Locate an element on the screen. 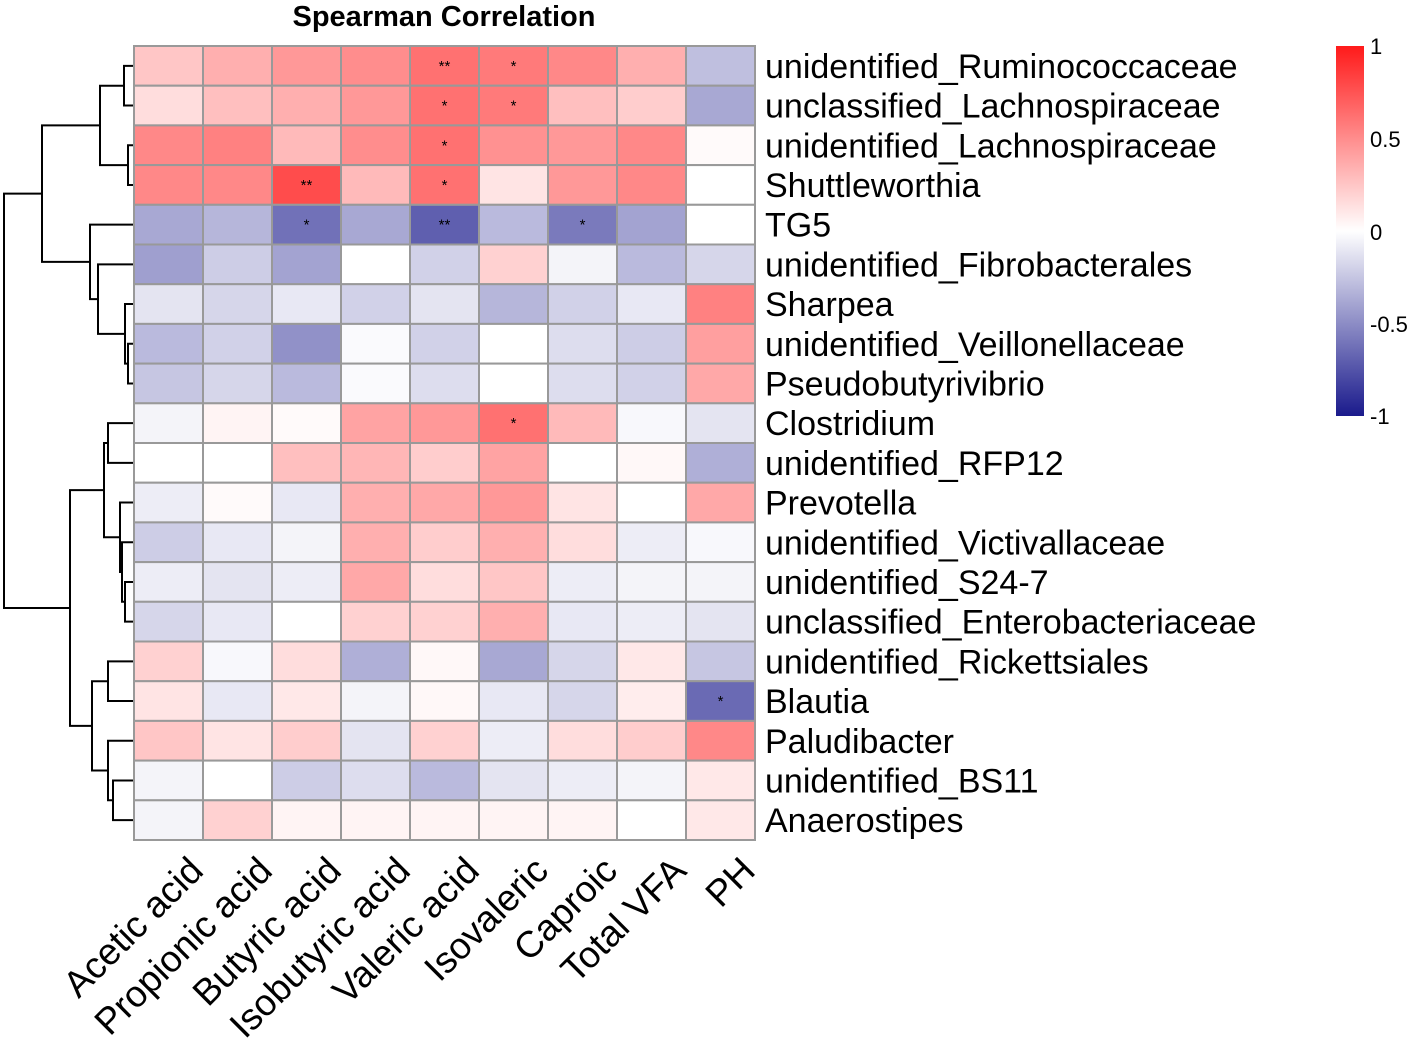  heatmap-cell-unclassified-lachnospiraceae-butyric-acid is located at coordinates (306, 105).